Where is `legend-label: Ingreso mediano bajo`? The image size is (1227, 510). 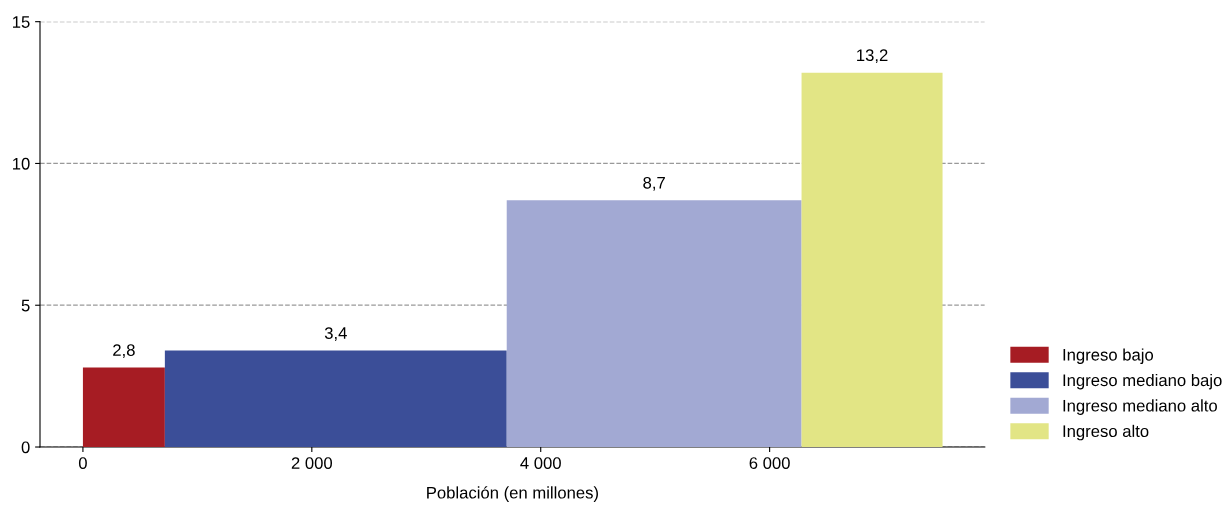 legend-label: Ingreso mediano bajo is located at coordinates (1142, 381).